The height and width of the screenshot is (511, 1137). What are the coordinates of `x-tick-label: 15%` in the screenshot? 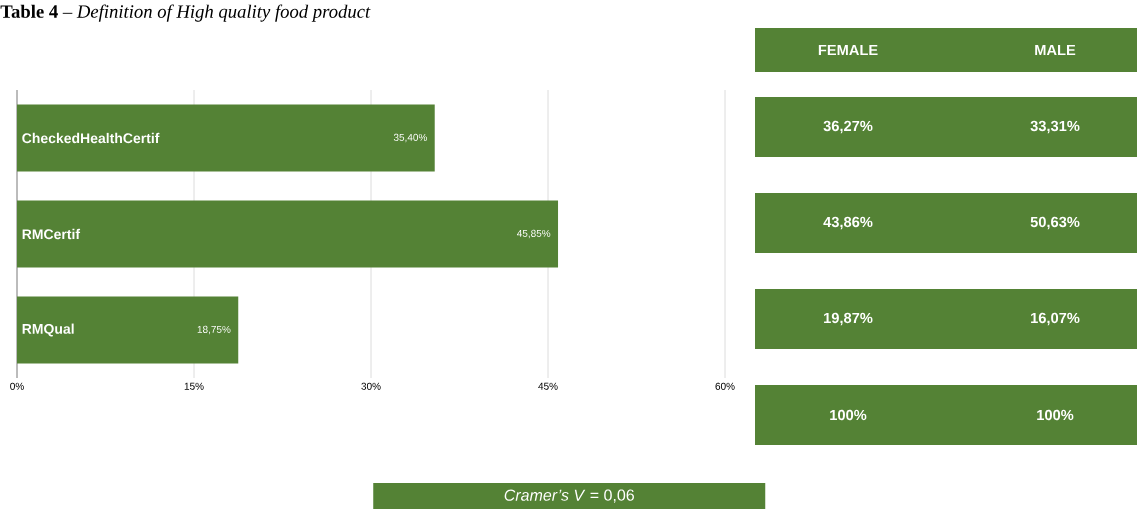 It's located at (194, 386).